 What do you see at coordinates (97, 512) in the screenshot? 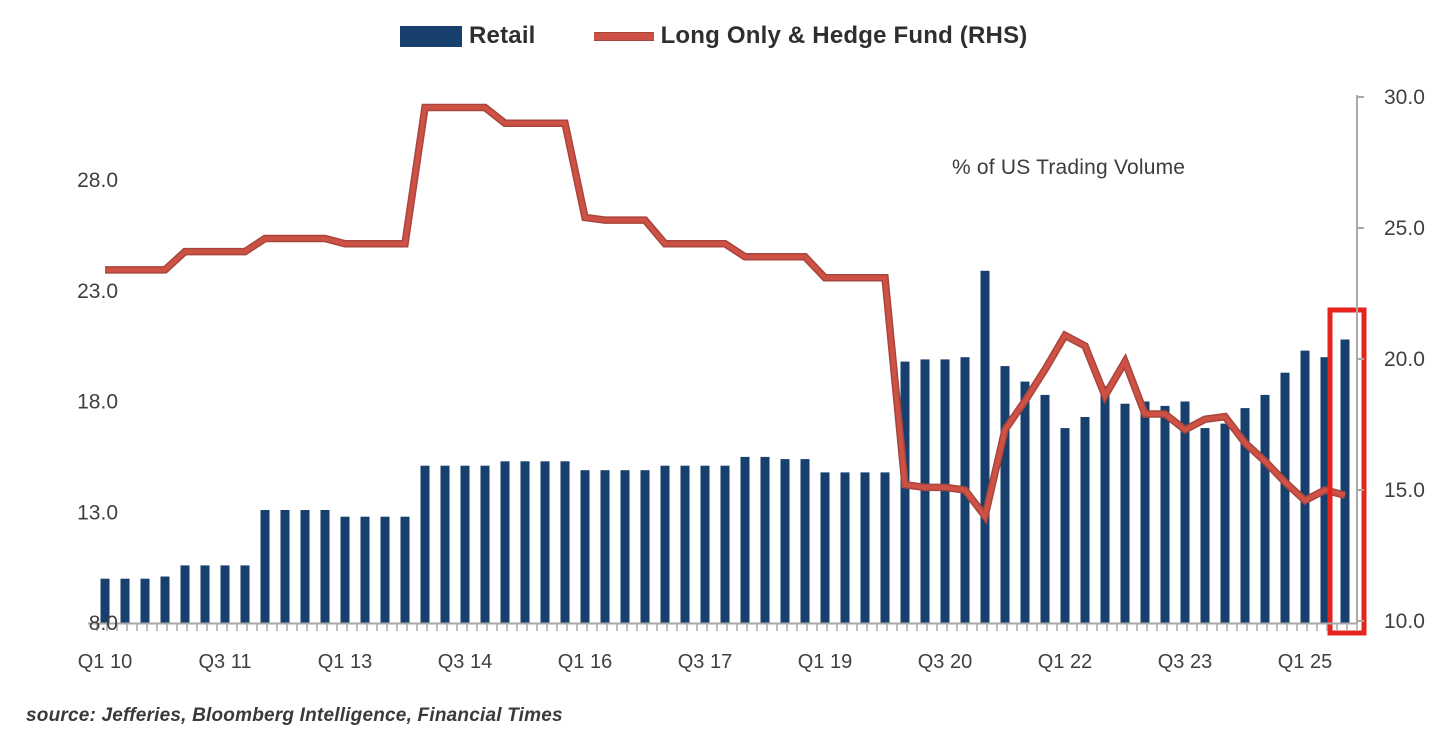
I see `left-axis-label: 13.0` at bounding box center [97, 512].